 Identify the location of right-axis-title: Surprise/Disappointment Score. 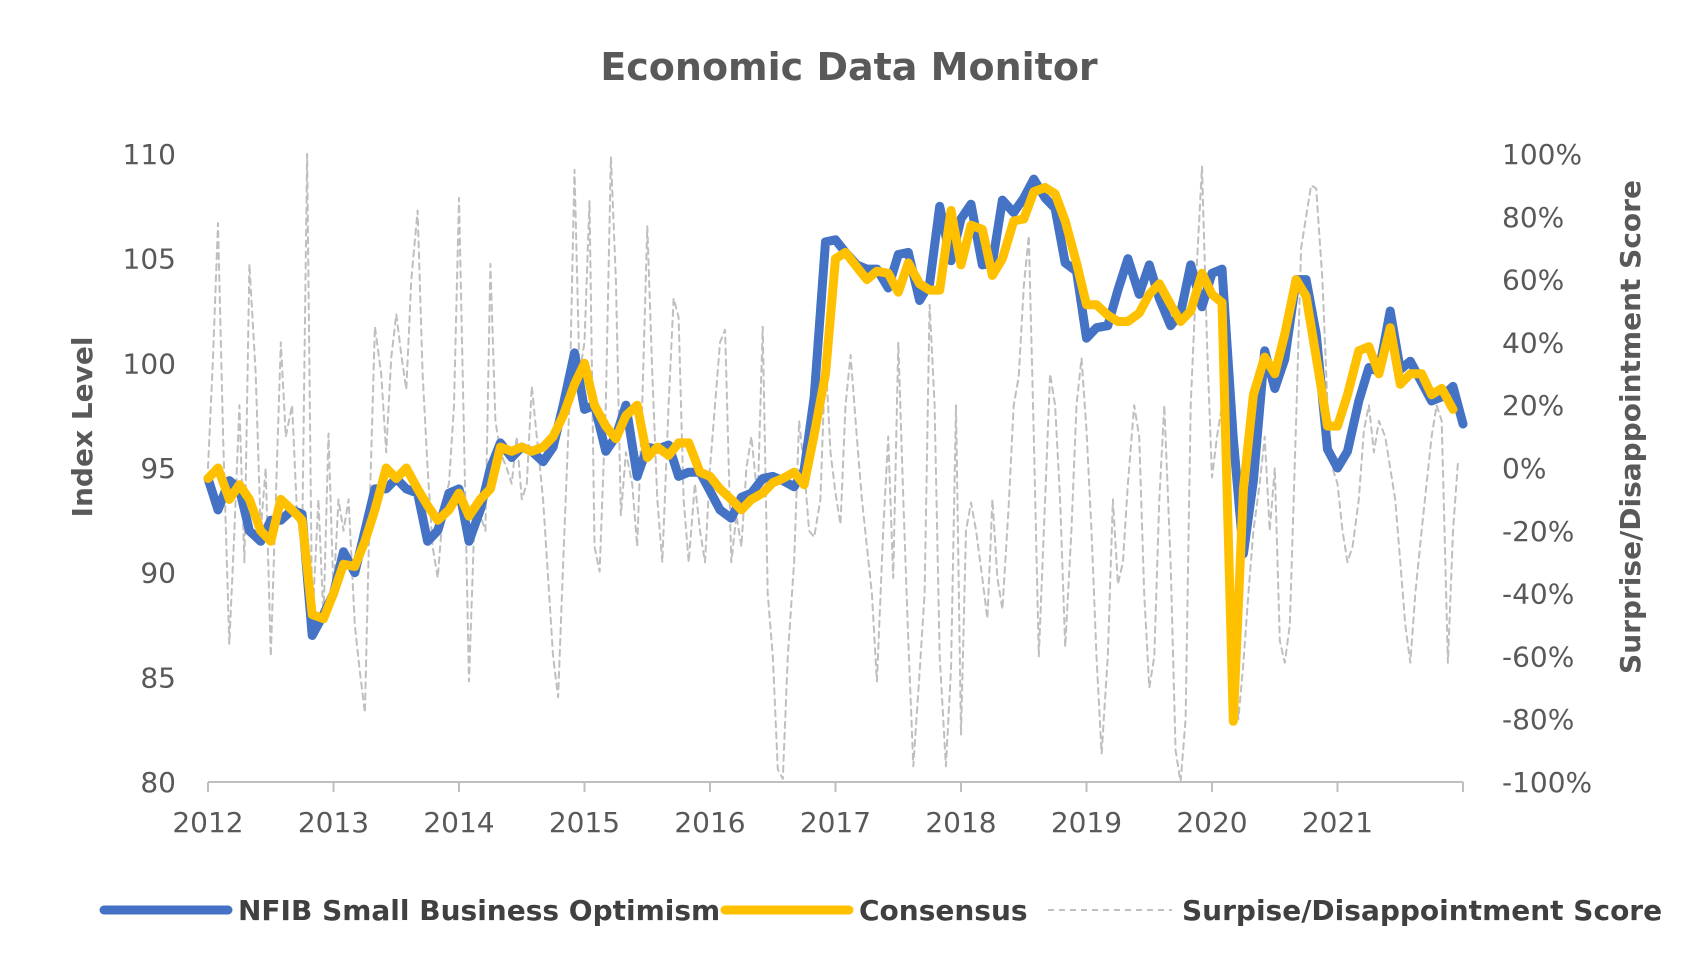
(1630, 427).